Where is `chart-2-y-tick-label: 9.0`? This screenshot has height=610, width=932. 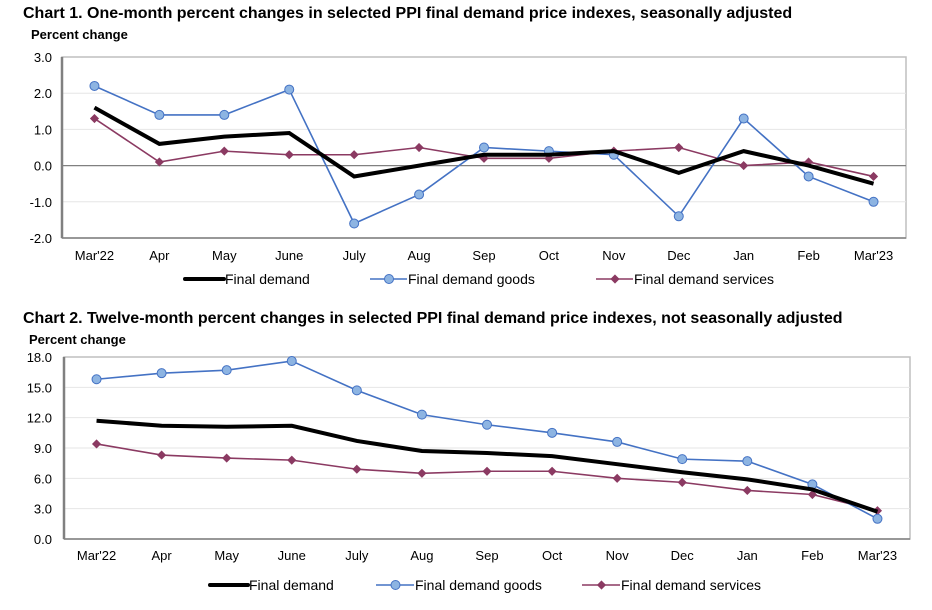 chart-2-y-tick-label: 9.0 is located at coordinates (43, 448).